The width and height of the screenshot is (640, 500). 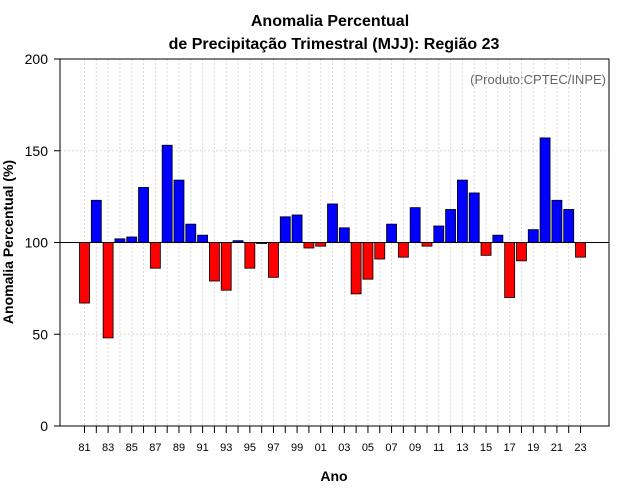 I want to click on x-tick-label: 15, so click(x=486, y=448).